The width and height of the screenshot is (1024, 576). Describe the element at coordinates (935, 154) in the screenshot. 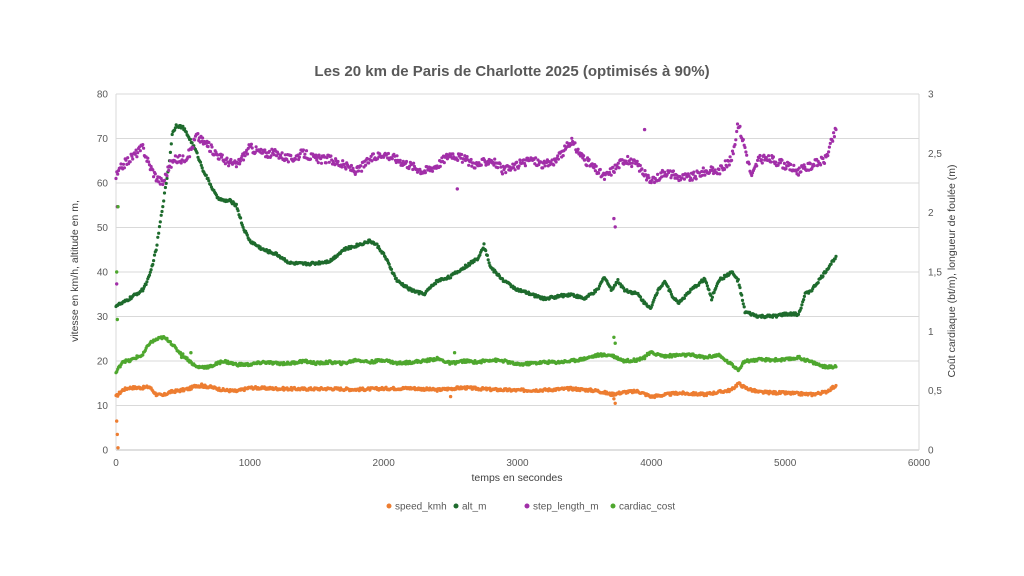

I see `y-right-tick-label: 2,5` at that location.